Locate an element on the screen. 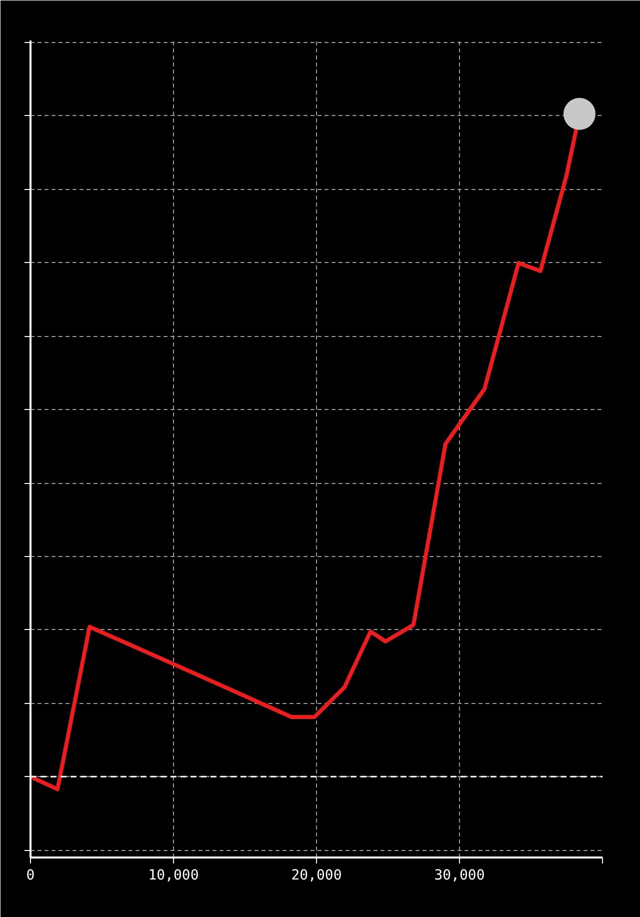 This screenshot has height=917, width=640. x-tick-label: 20,000 is located at coordinates (316, 876).